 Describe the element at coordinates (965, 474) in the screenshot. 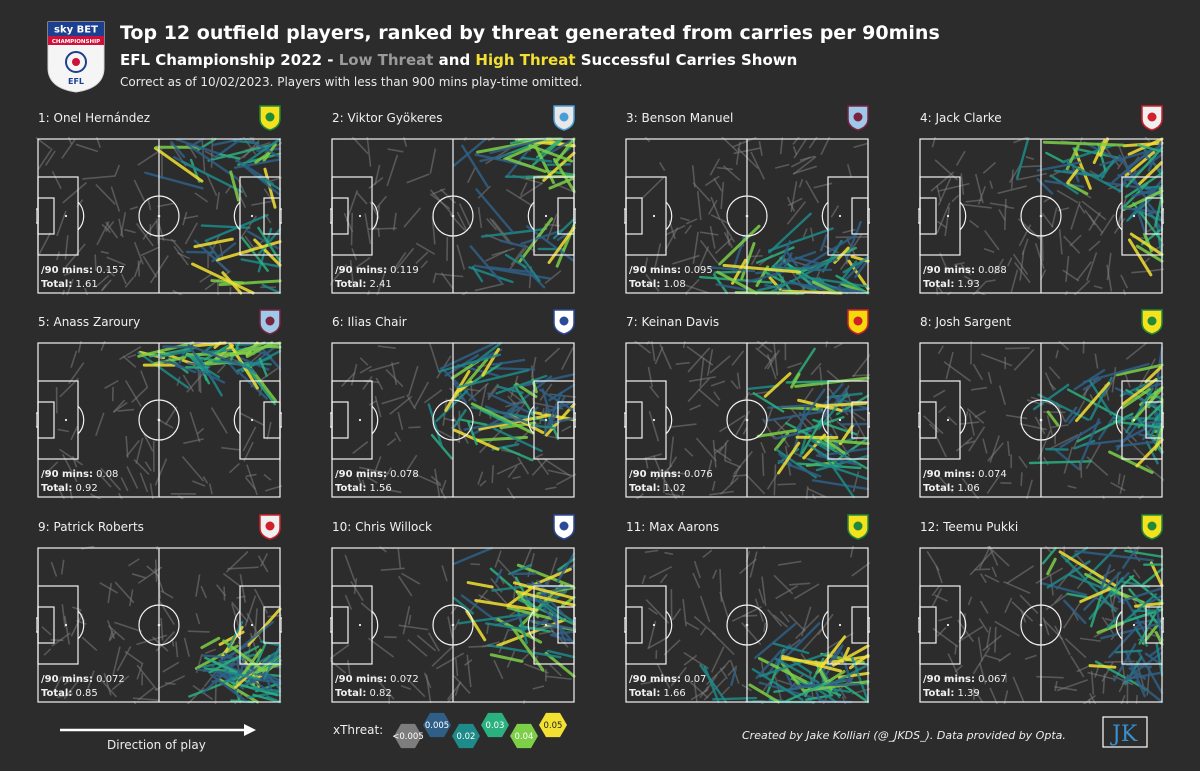

I see `per90-stat: /90 mins: 0.074` at that location.